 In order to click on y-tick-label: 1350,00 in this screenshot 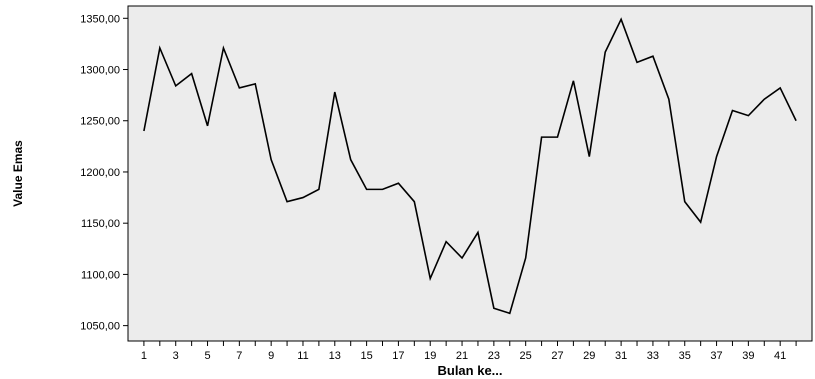, I will do `click(100, 19)`.